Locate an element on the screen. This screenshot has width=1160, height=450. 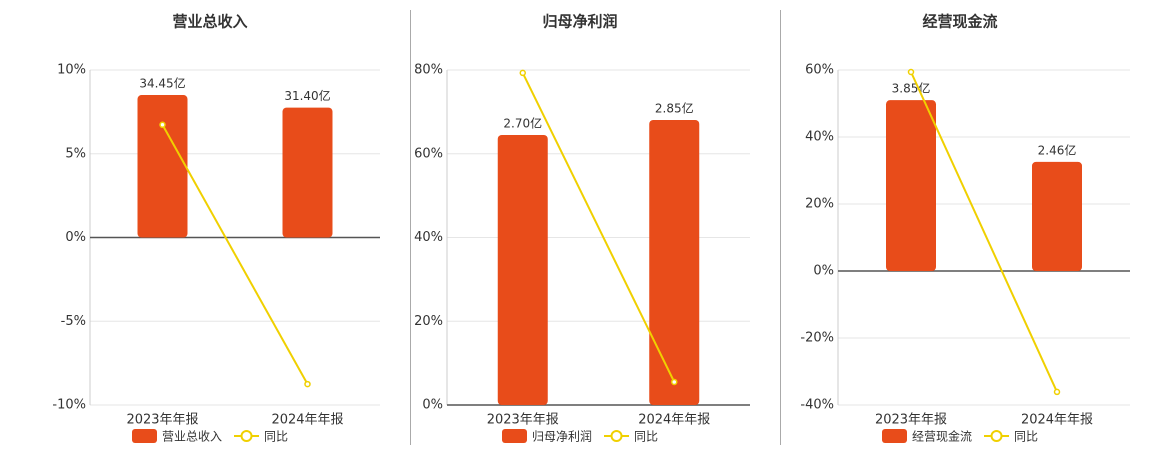
legend-label: 归母净利润 is located at coordinates (562, 437).